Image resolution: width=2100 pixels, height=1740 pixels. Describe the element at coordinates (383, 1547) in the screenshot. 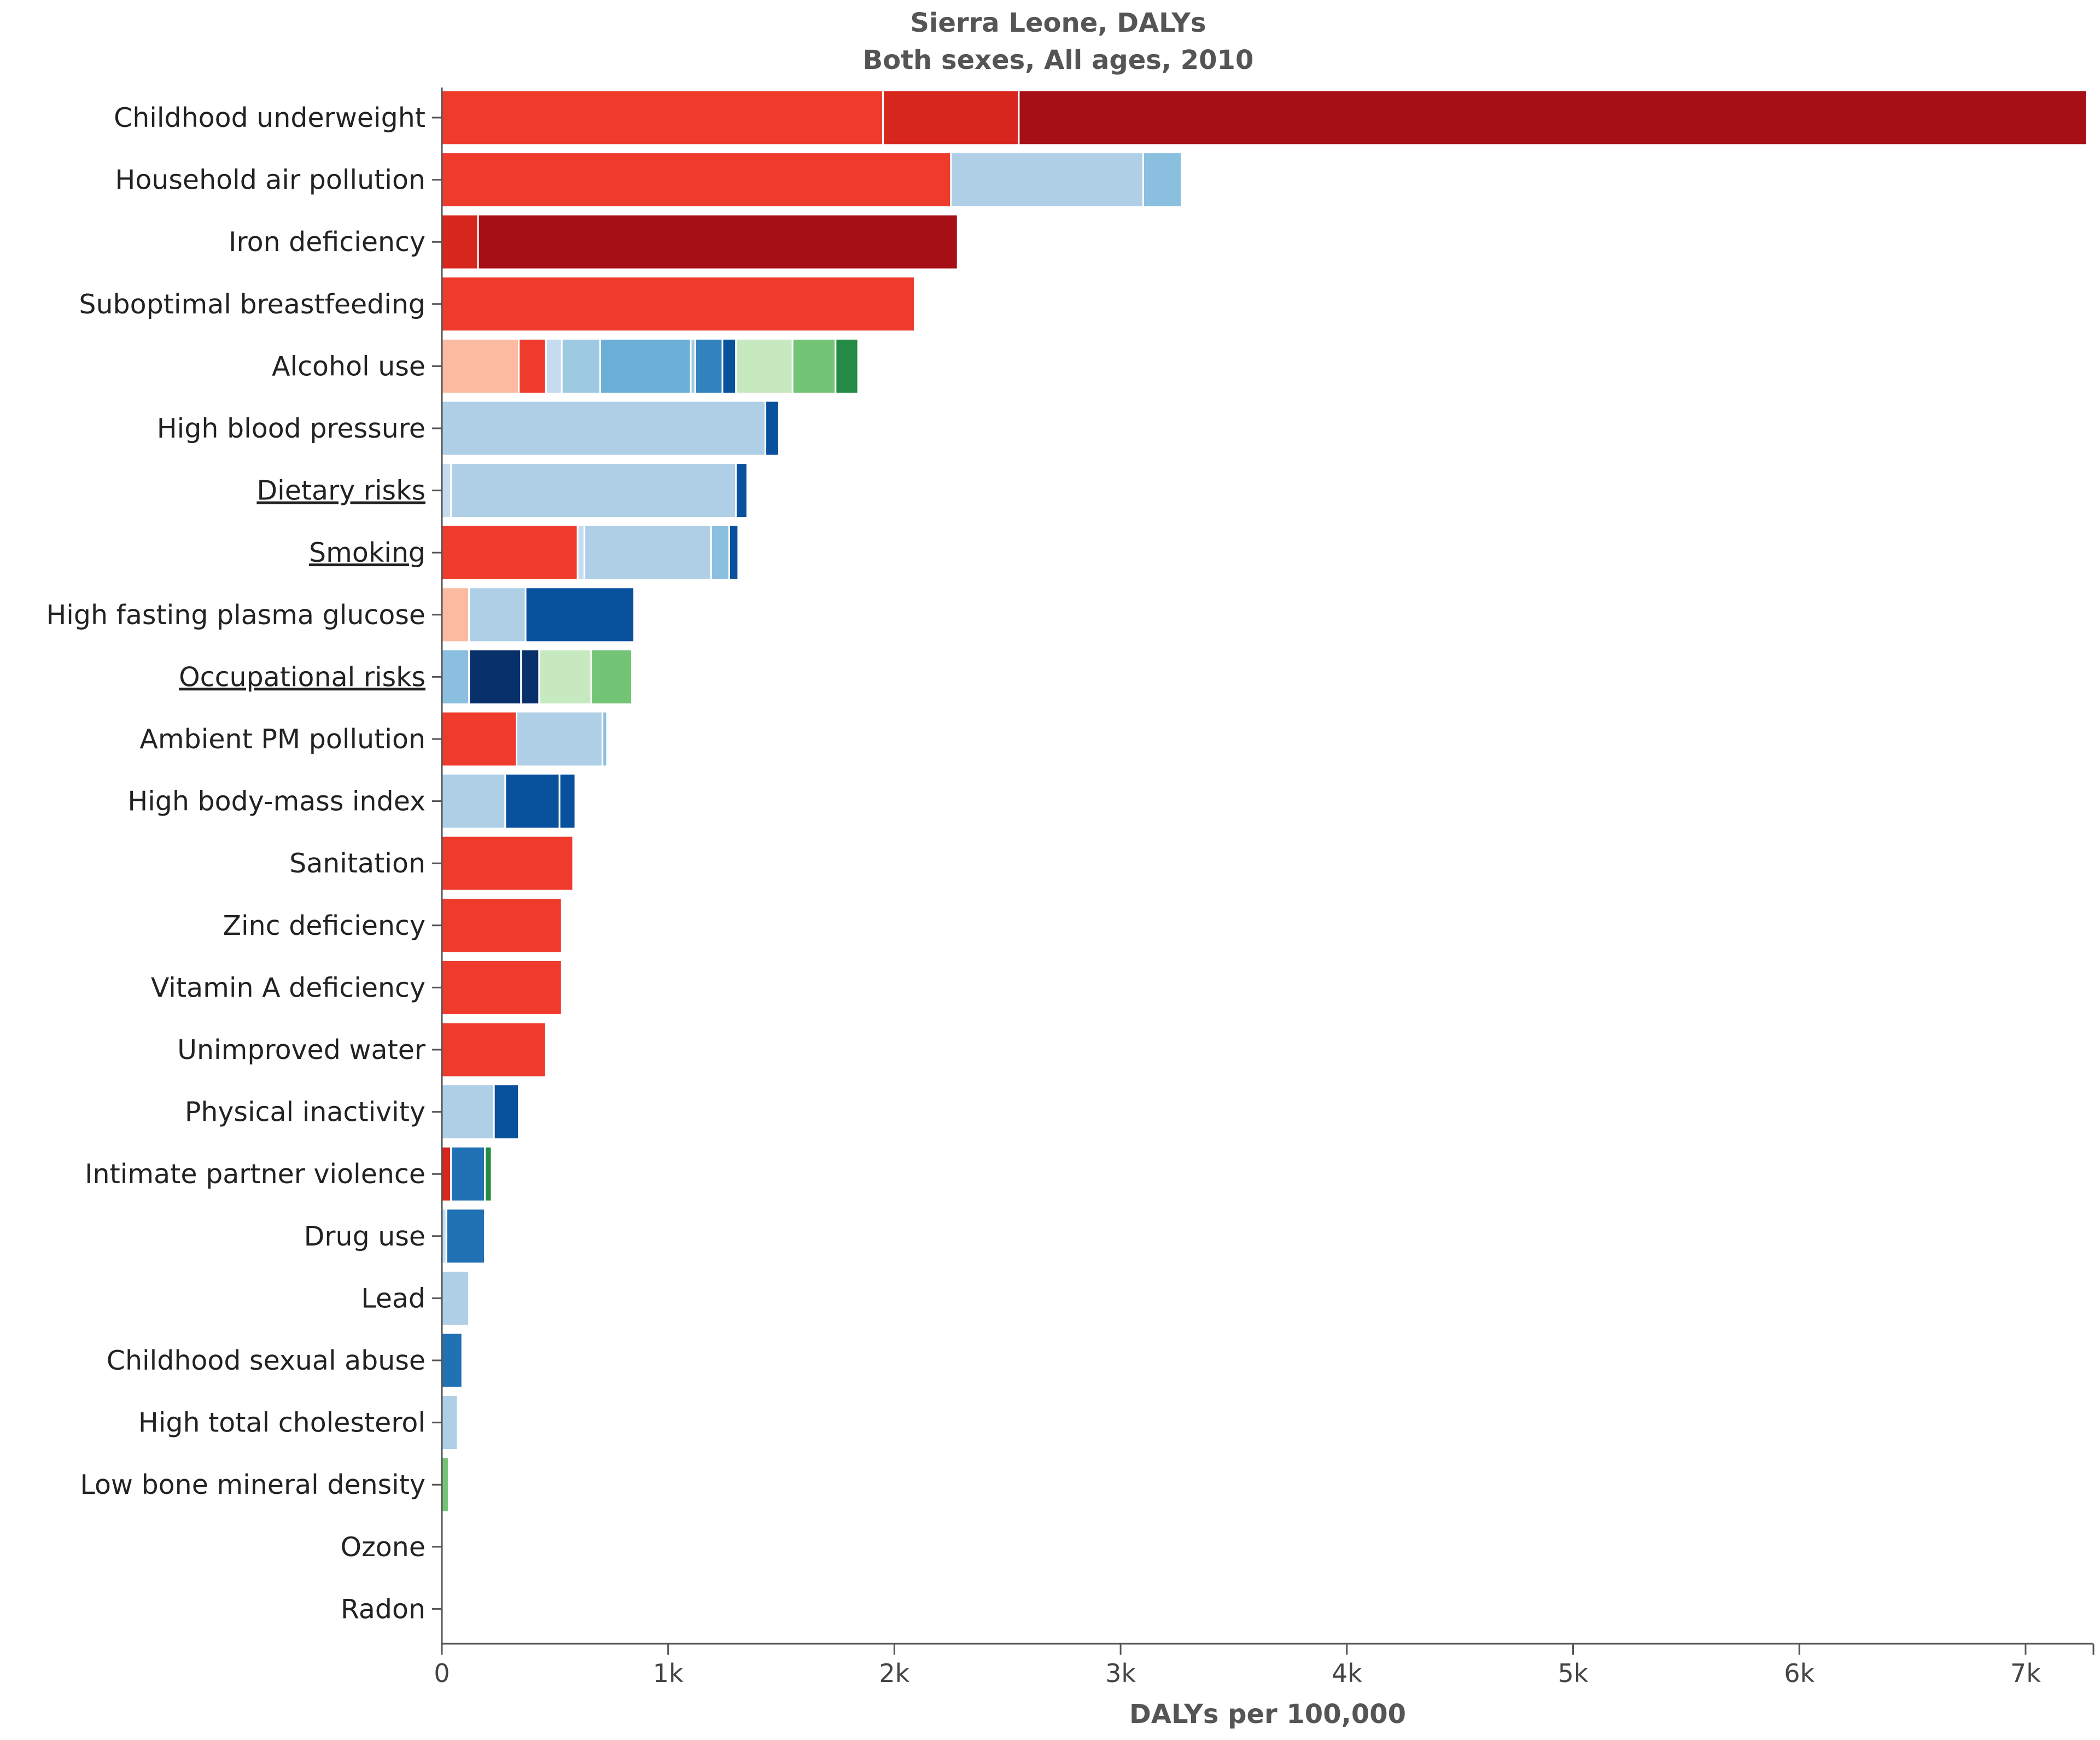

I see `category-label-ozone: Ozone` at that location.